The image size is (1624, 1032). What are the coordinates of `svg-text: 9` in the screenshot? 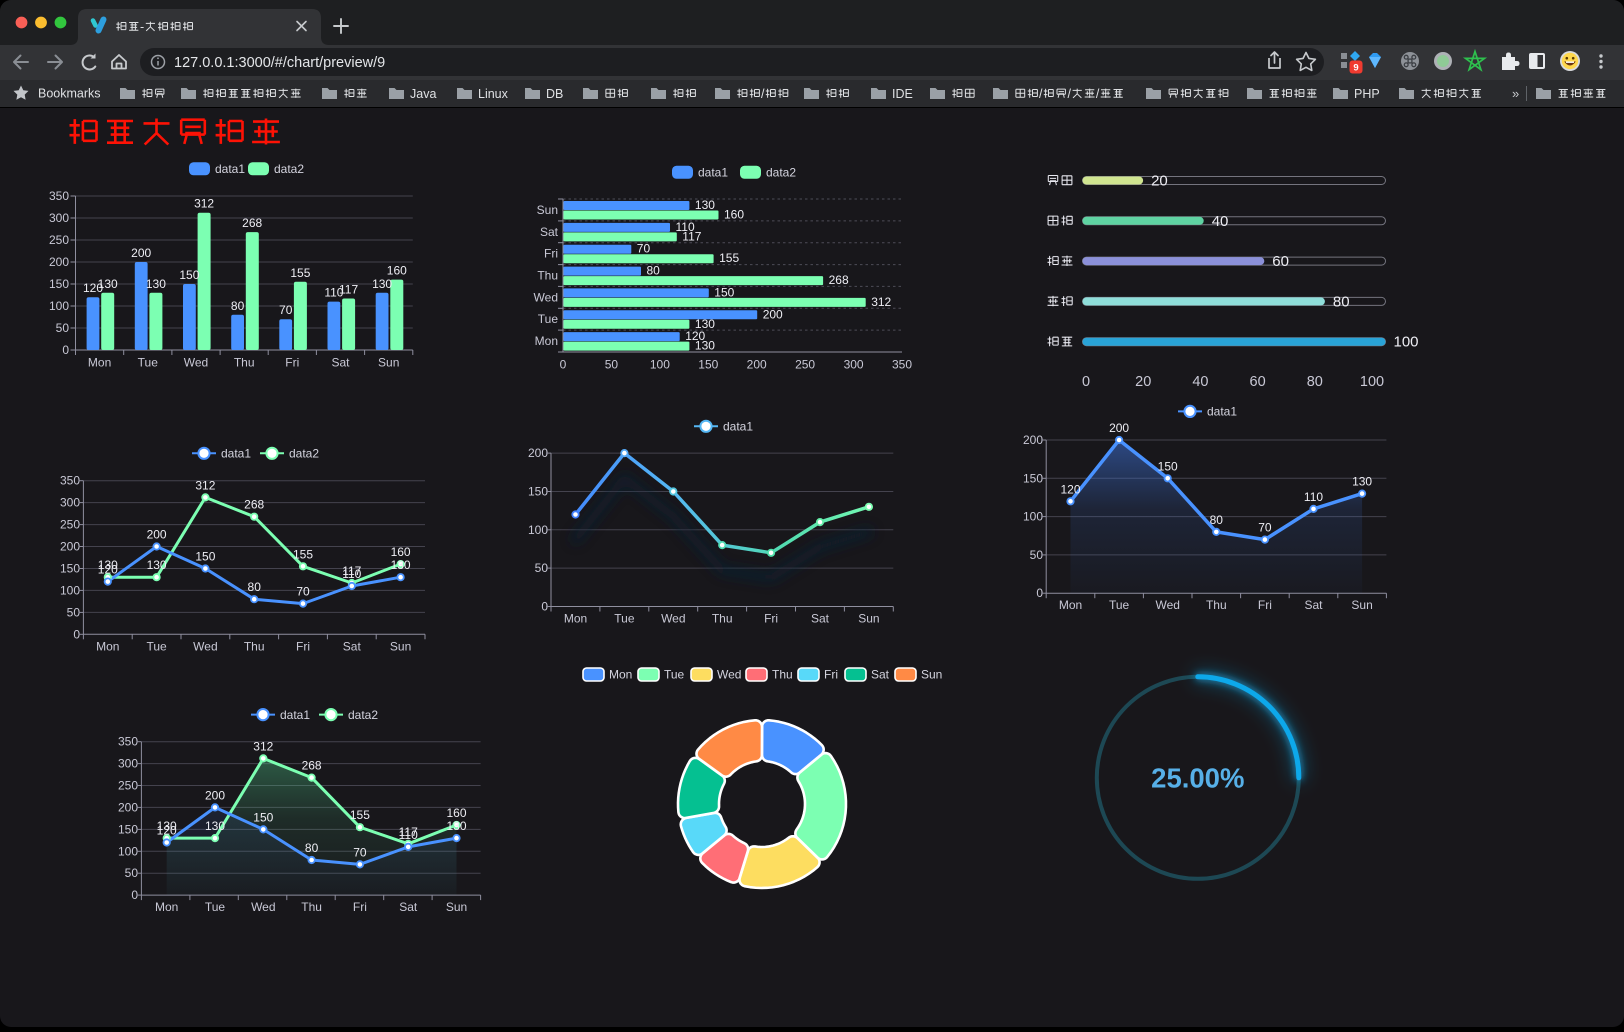 It's located at (1355, 68).